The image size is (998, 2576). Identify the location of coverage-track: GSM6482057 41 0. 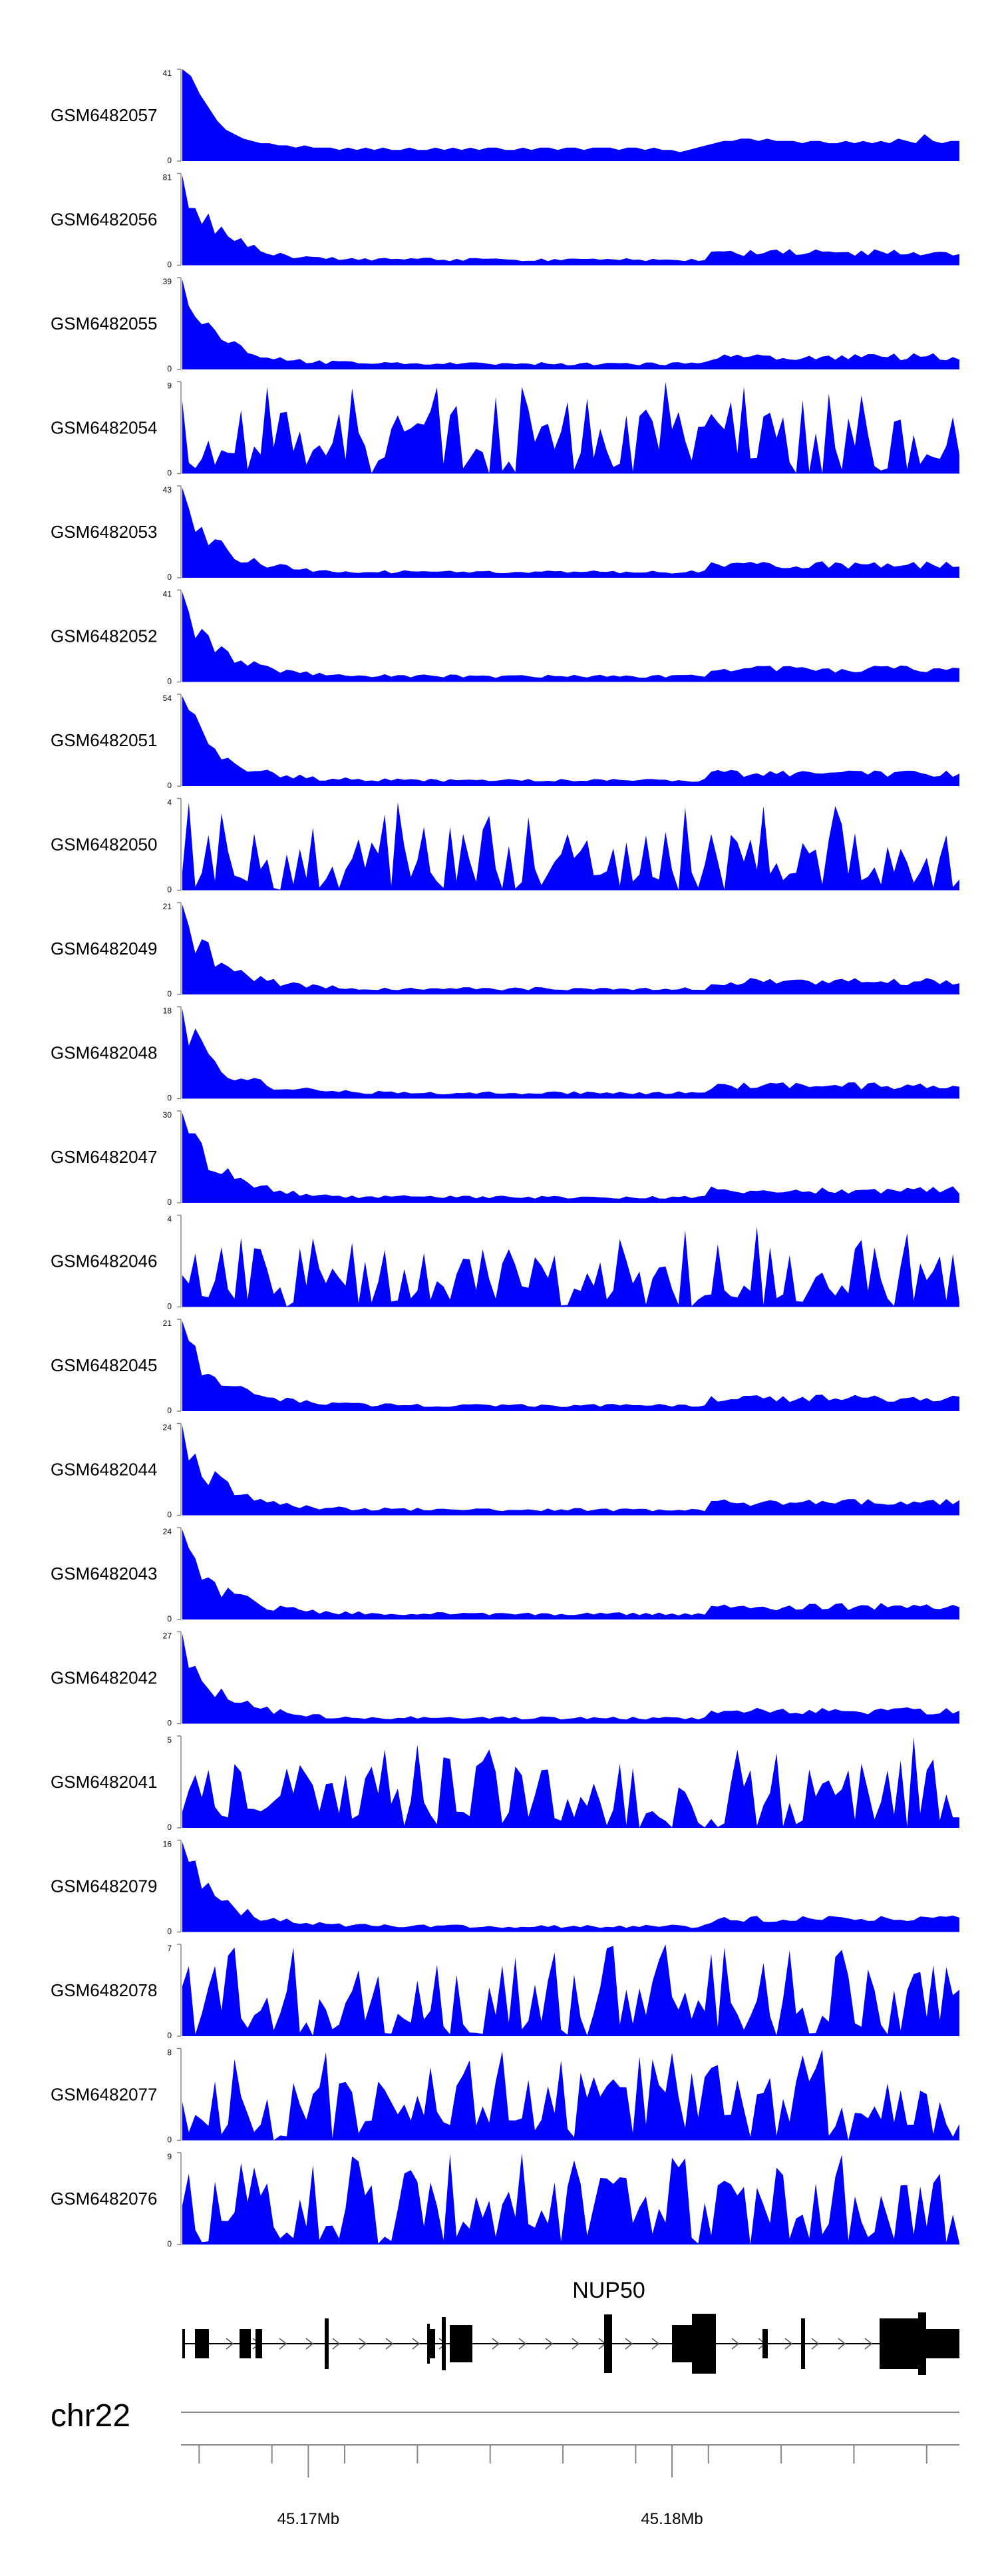
(505, 117).